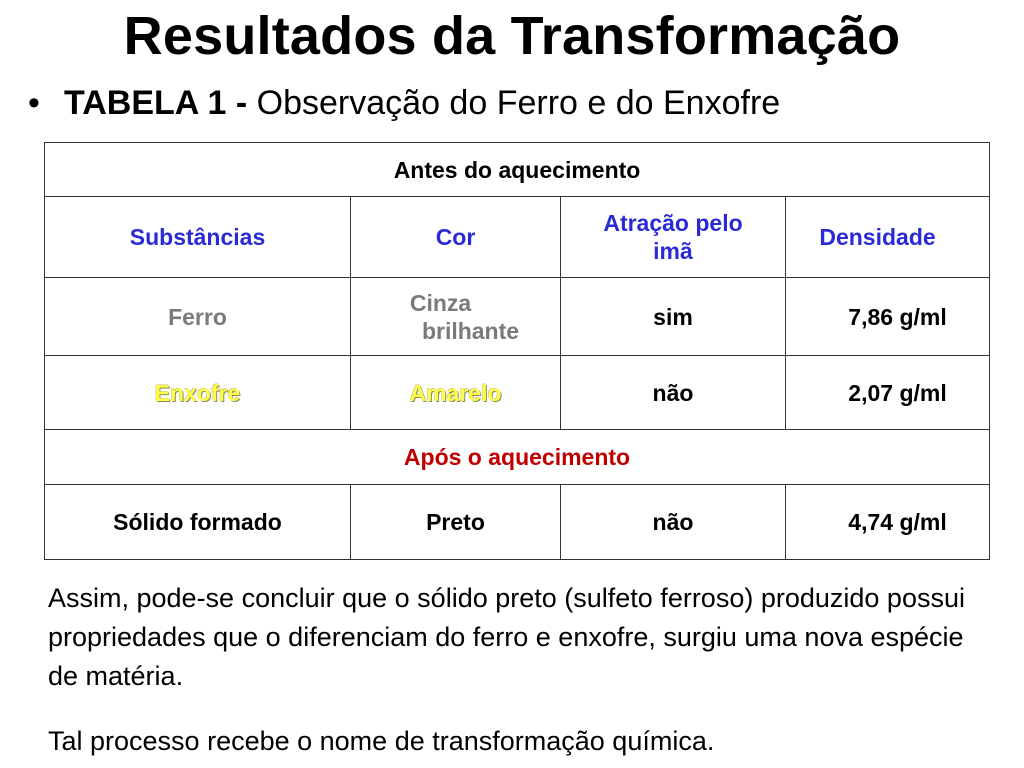  Describe the element at coordinates (455, 392) in the screenshot. I see `cell-color-enxofre: Amarelo` at that location.